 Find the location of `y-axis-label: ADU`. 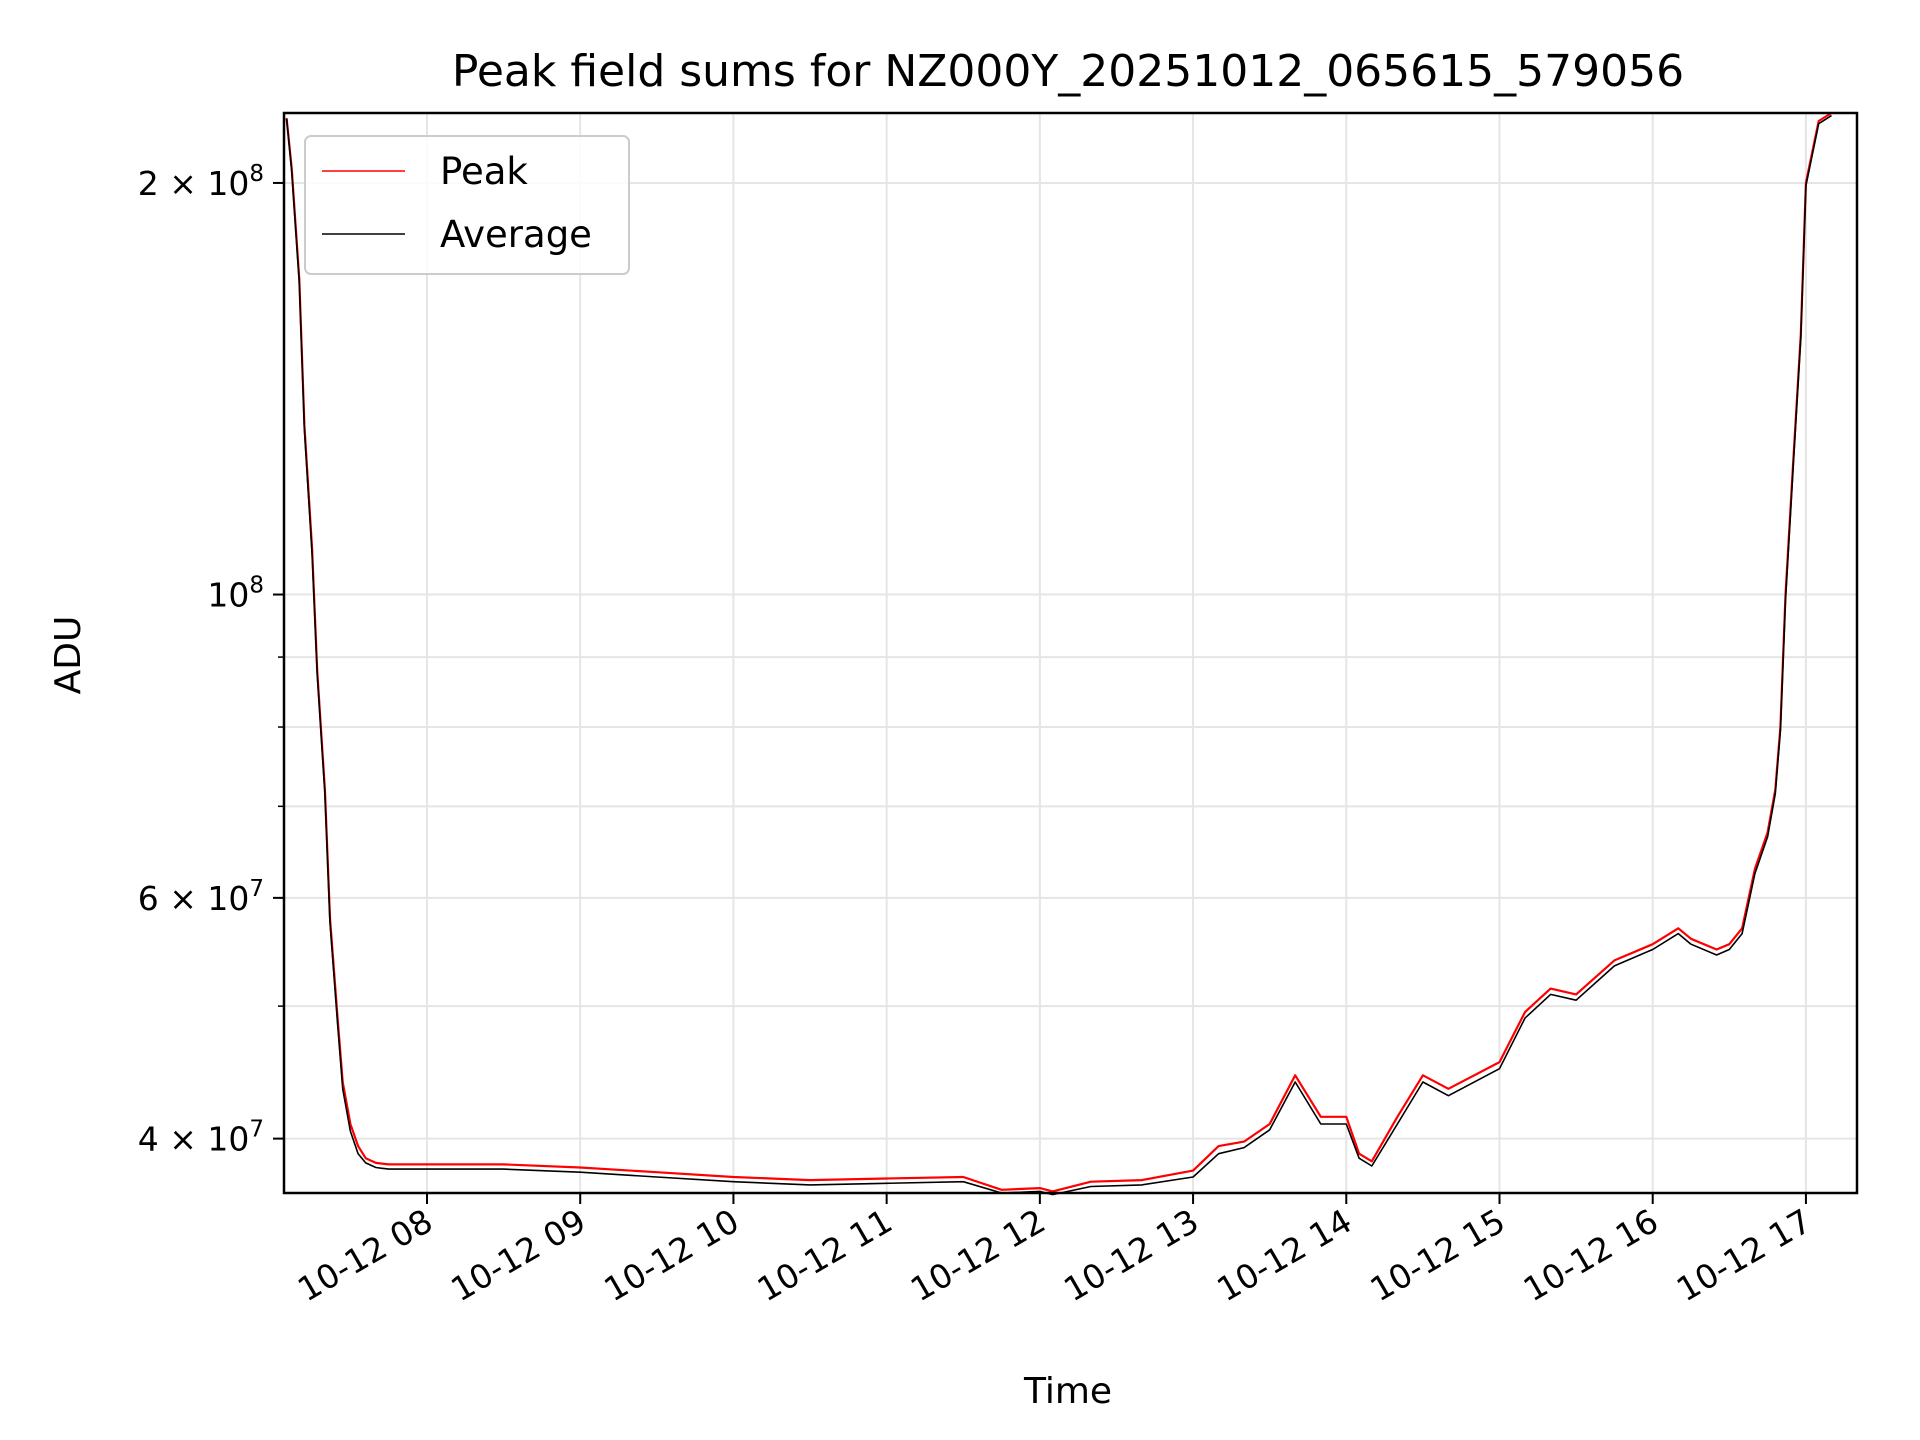

y-axis-label: ADU is located at coordinates (68, 655).